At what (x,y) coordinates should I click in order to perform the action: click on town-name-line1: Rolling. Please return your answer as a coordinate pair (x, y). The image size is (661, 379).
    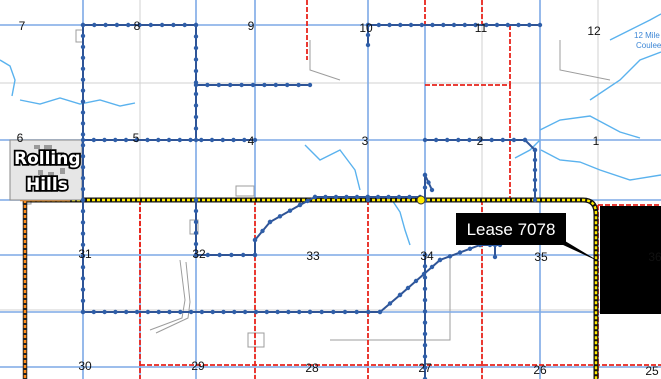
    Looking at the image, I should click on (47, 159).